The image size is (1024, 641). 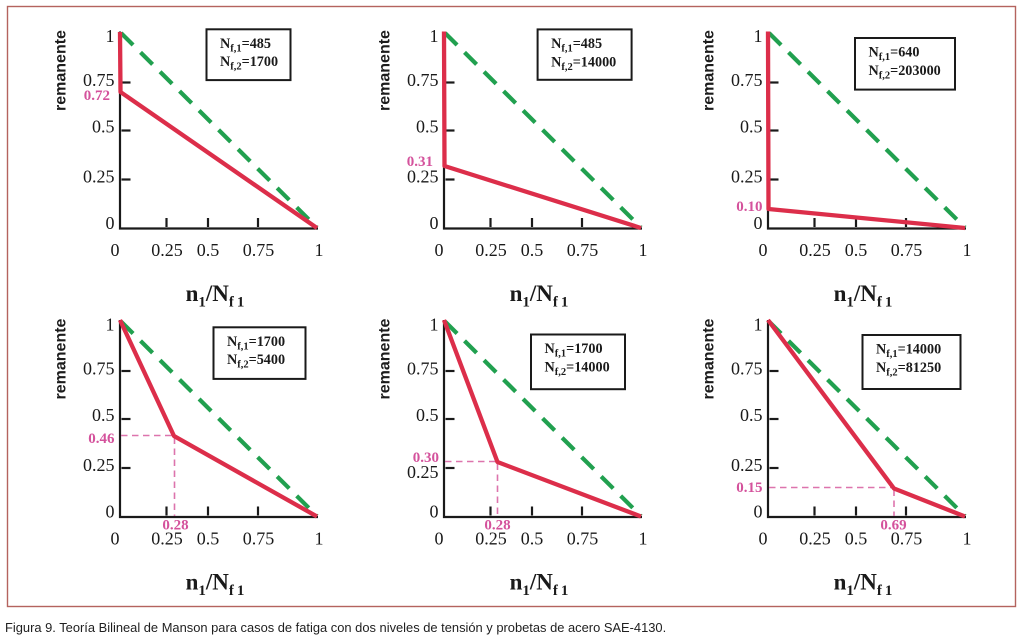 What do you see at coordinates (101, 439) in the screenshot?
I see `svg-text: 0.46` at bounding box center [101, 439].